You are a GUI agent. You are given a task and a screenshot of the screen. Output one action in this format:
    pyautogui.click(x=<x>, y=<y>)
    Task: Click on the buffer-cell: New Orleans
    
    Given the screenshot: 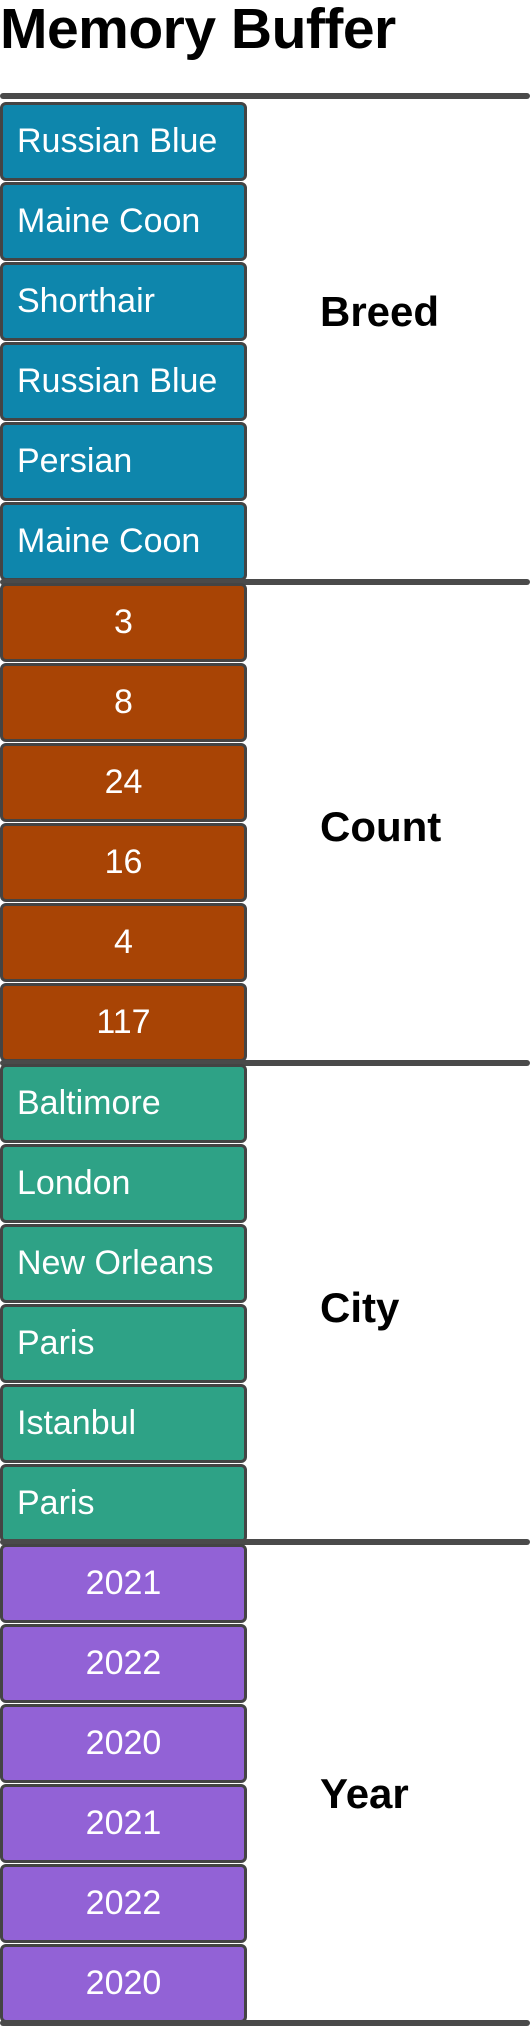 What is the action you would take?
    pyautogui.click(x=123, y=1263)
    